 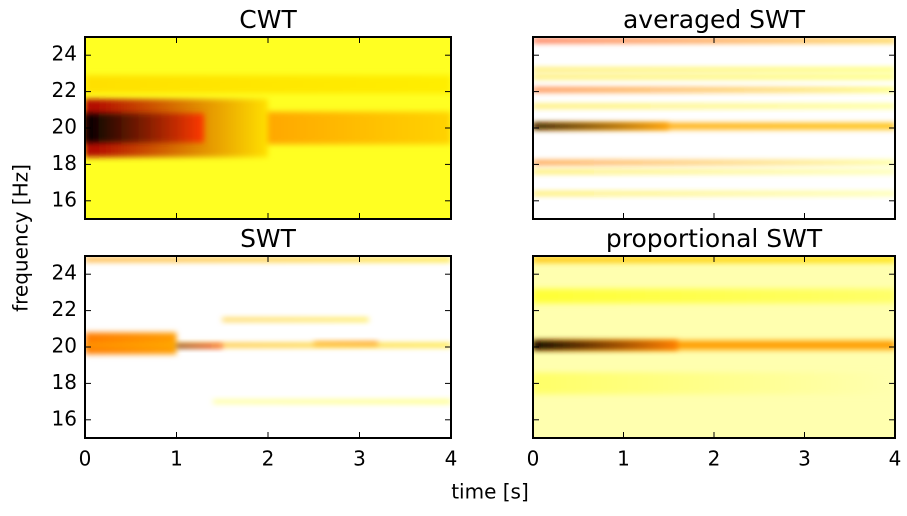 I want to click on subplot-title: CWT, so click(x=268, y=19).